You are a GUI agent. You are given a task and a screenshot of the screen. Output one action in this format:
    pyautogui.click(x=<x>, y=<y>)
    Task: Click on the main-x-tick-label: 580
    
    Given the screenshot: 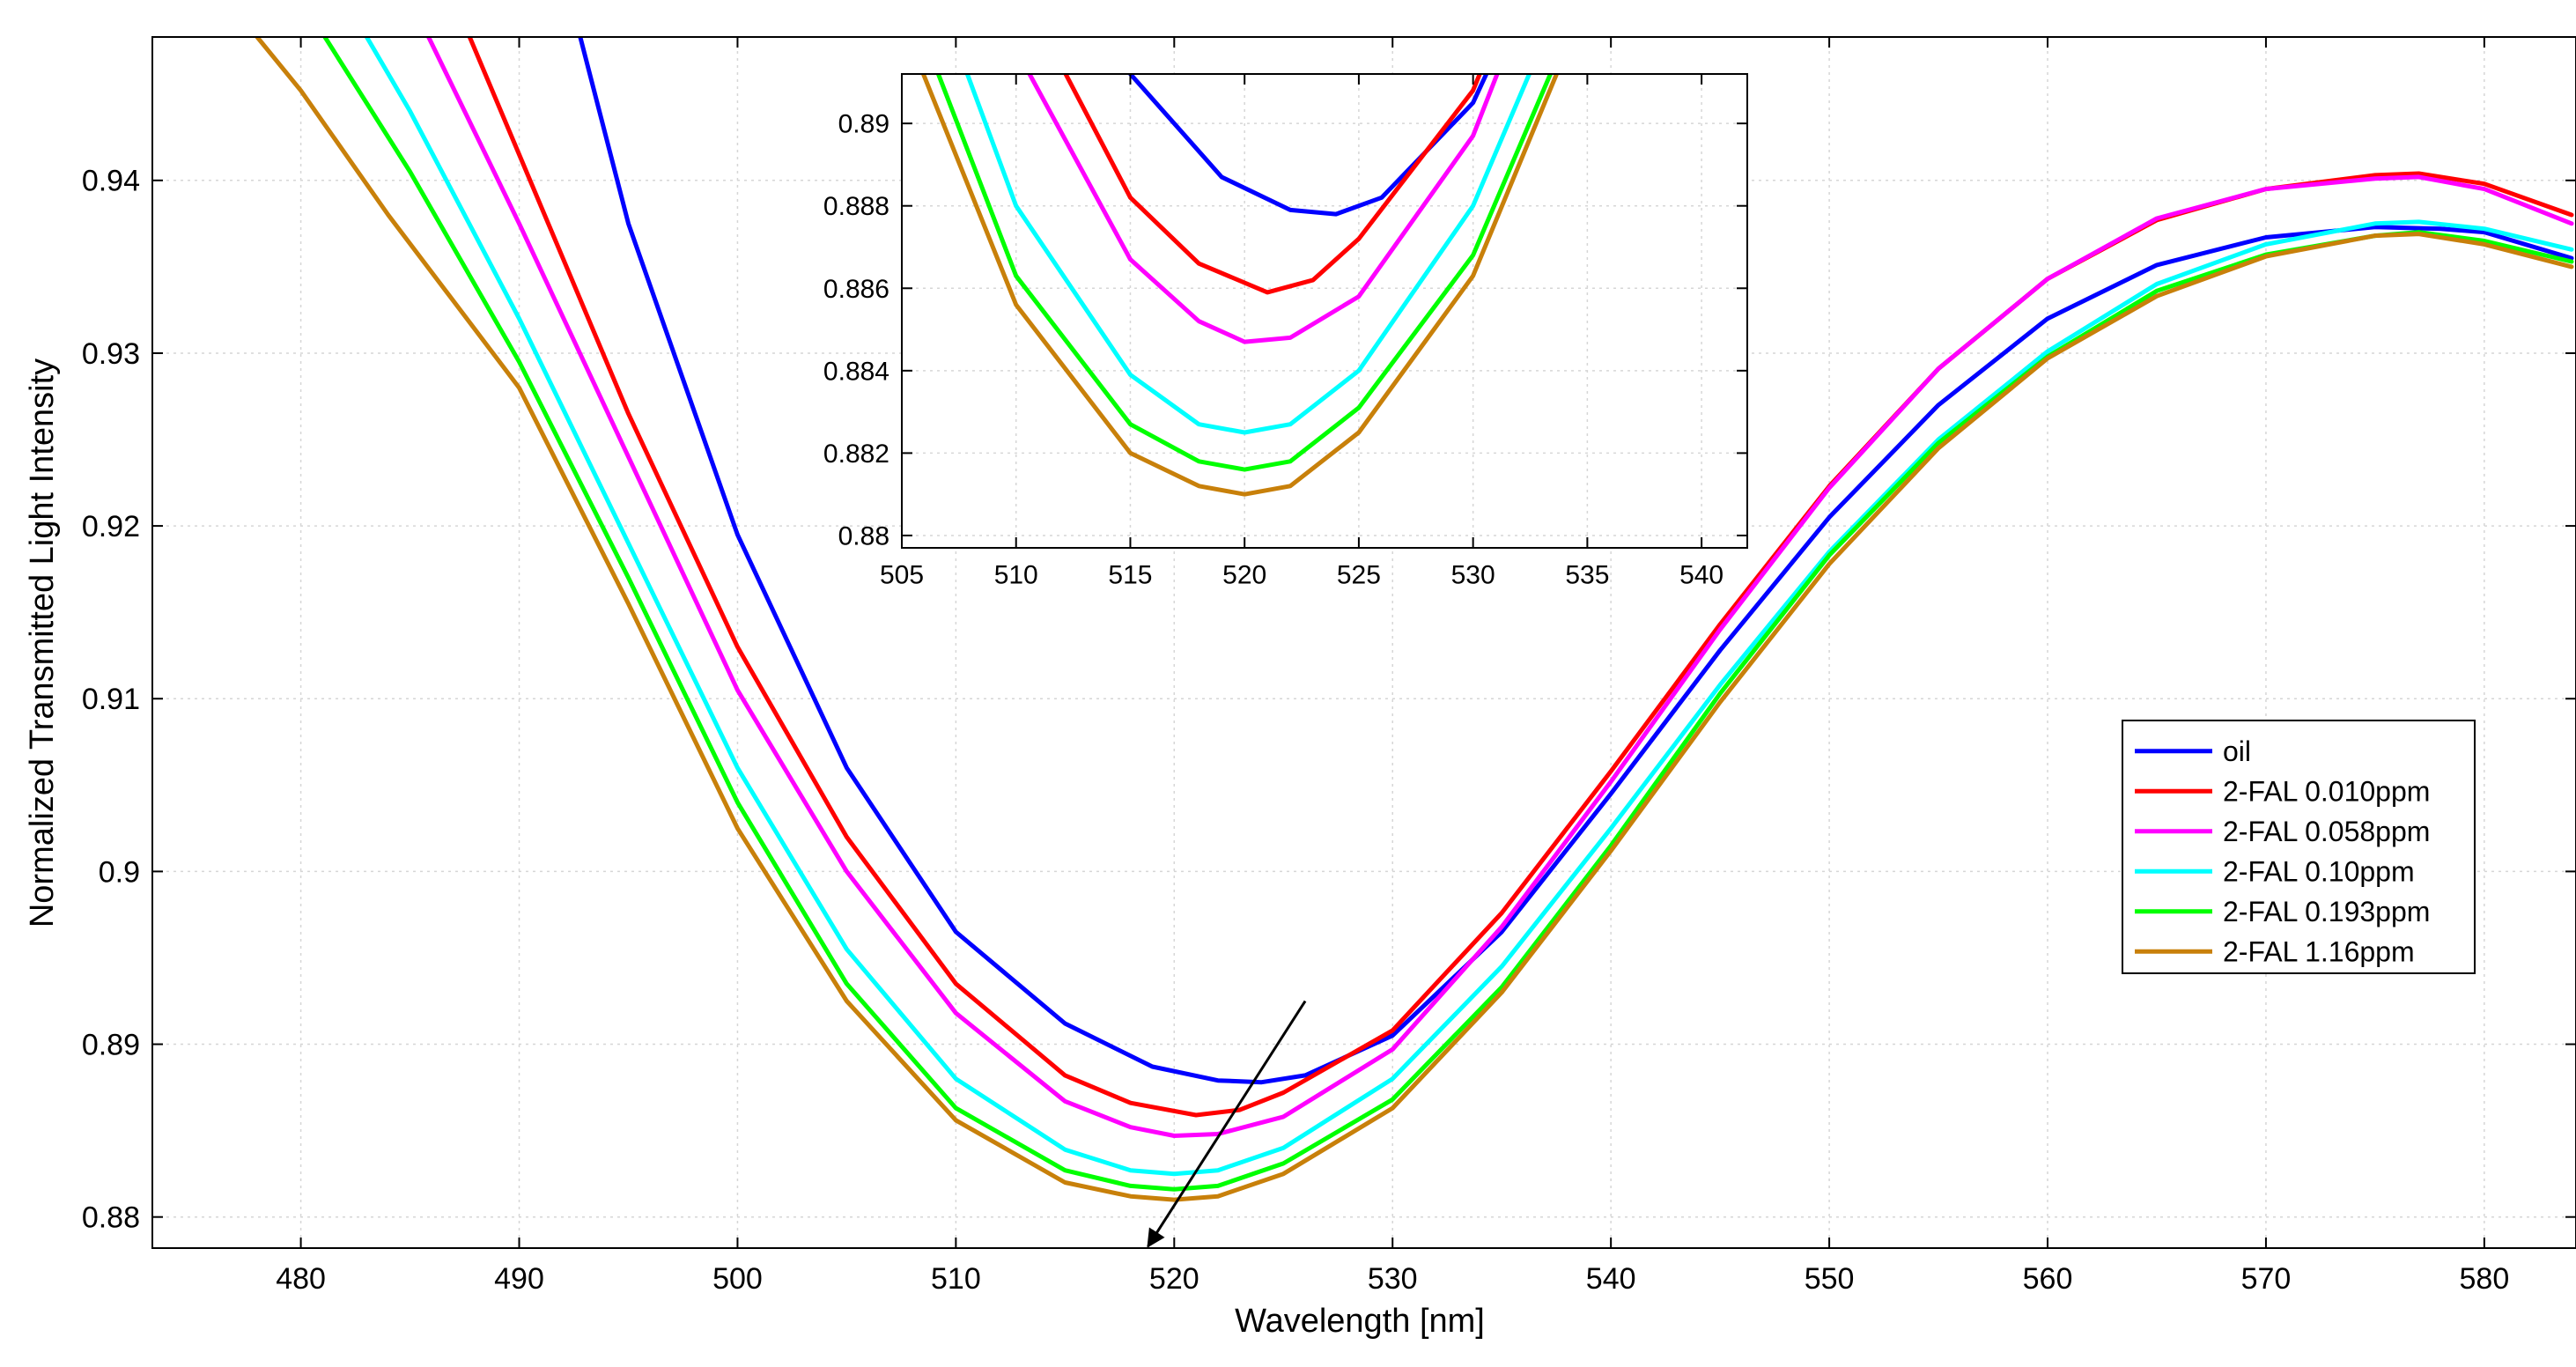 What is the action you would take?
    pyautogui.click(x=2485, y=1279)
    